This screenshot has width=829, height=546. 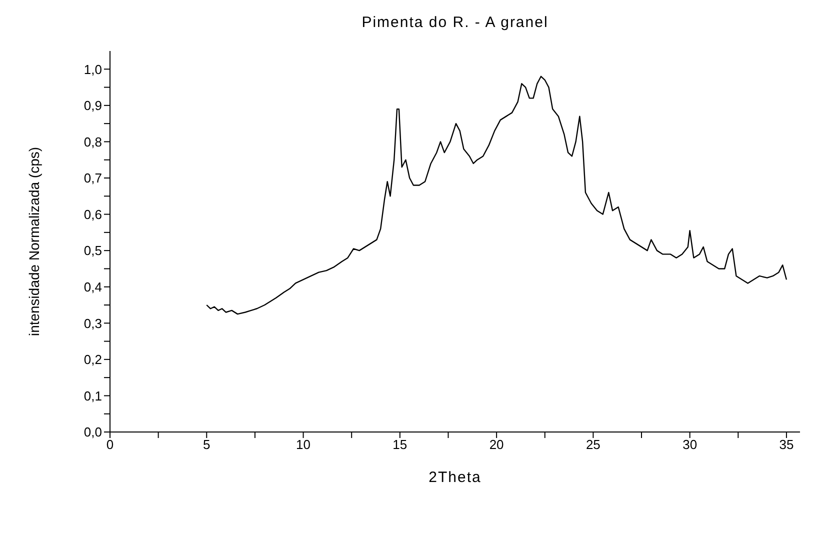 I want to click on y-tick-label: 0,2, so click(x=93, y=360).